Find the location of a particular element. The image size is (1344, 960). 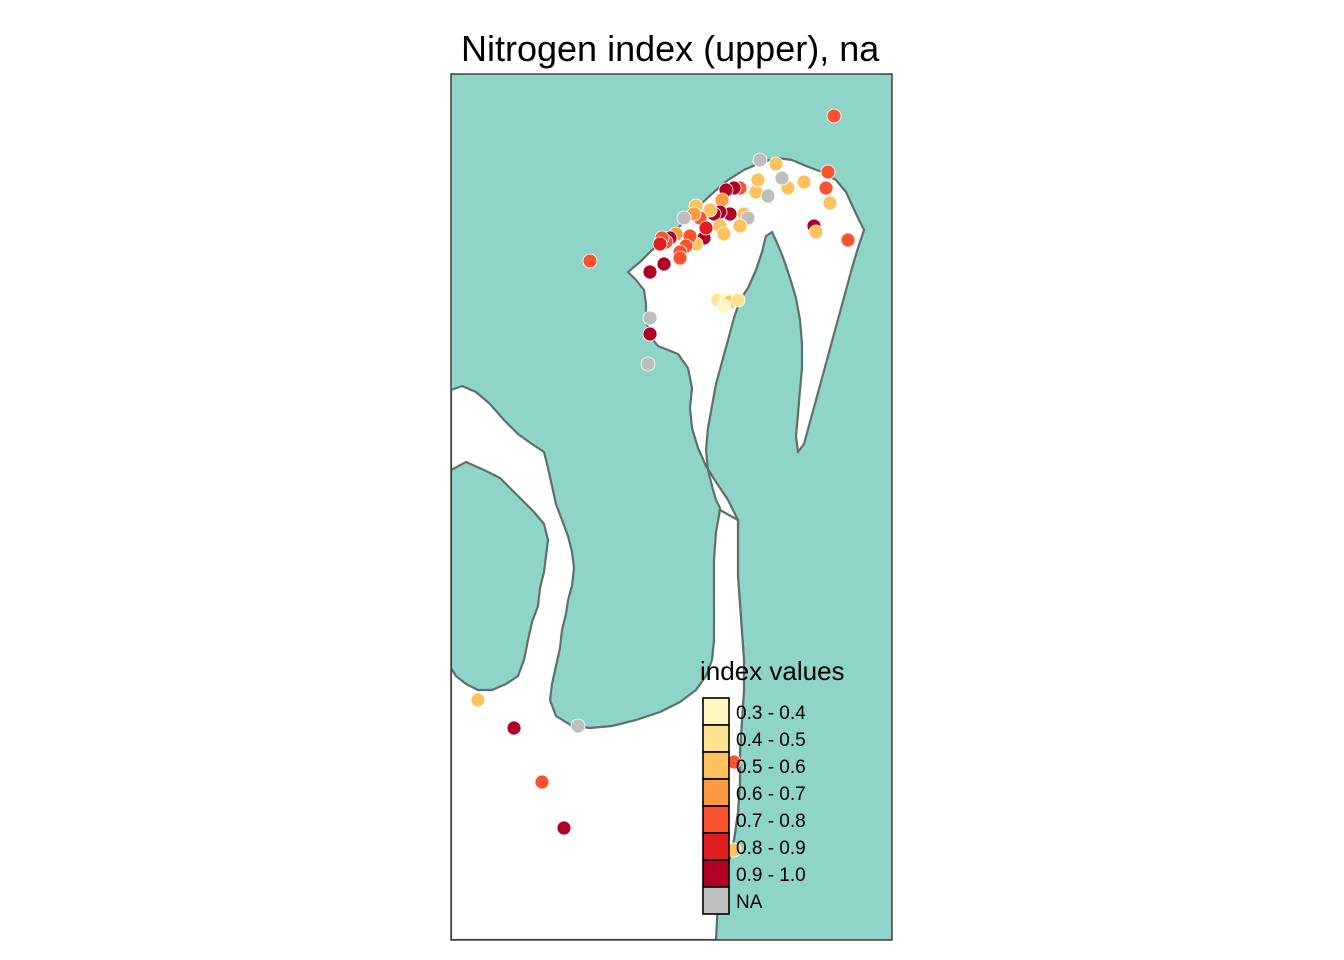

legend-label: 0.5 - 0.6 is located at coordinates (771, 767).